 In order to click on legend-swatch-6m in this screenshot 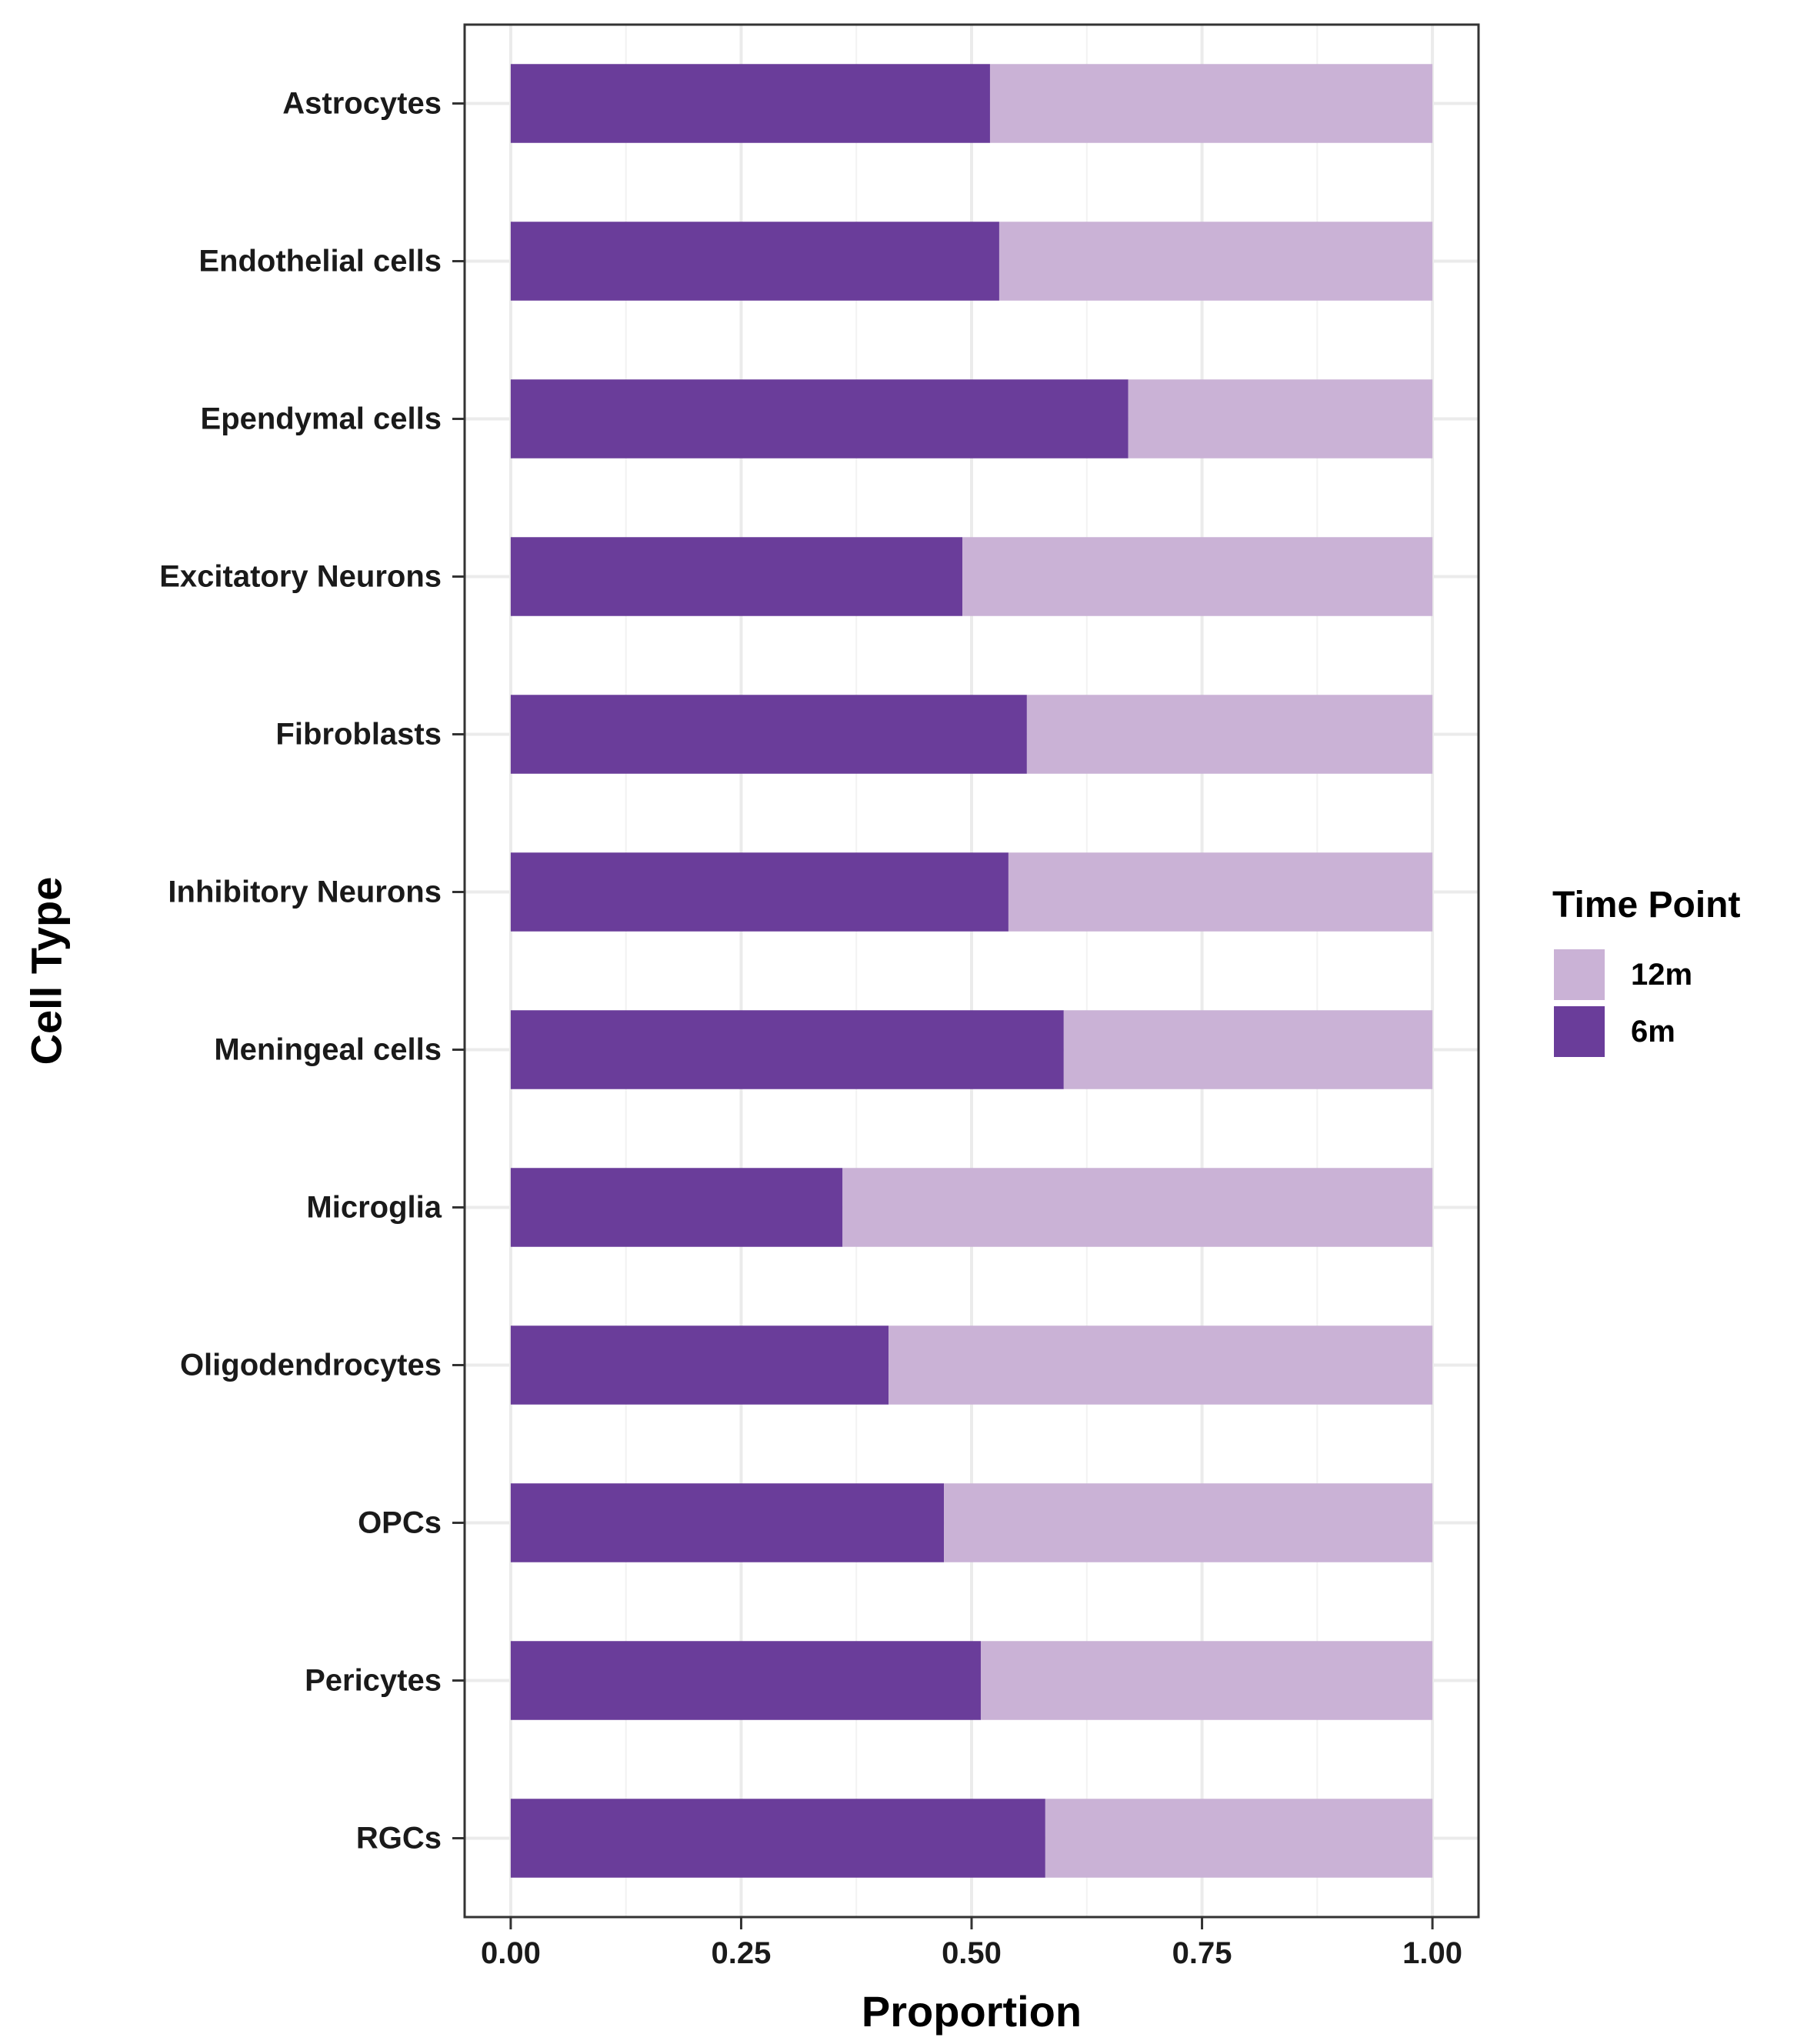, I will do `click(1579, 1031)`.